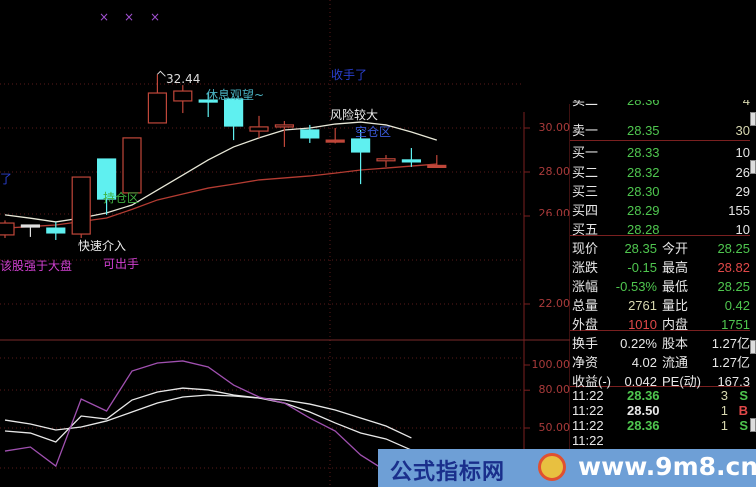 This screenshot has height=487, width=756. What do you see at coordinates (661, 130) in the screenshot?
I see `ask-row: 卖一 28.35 30` at bounding box center [661, 130].